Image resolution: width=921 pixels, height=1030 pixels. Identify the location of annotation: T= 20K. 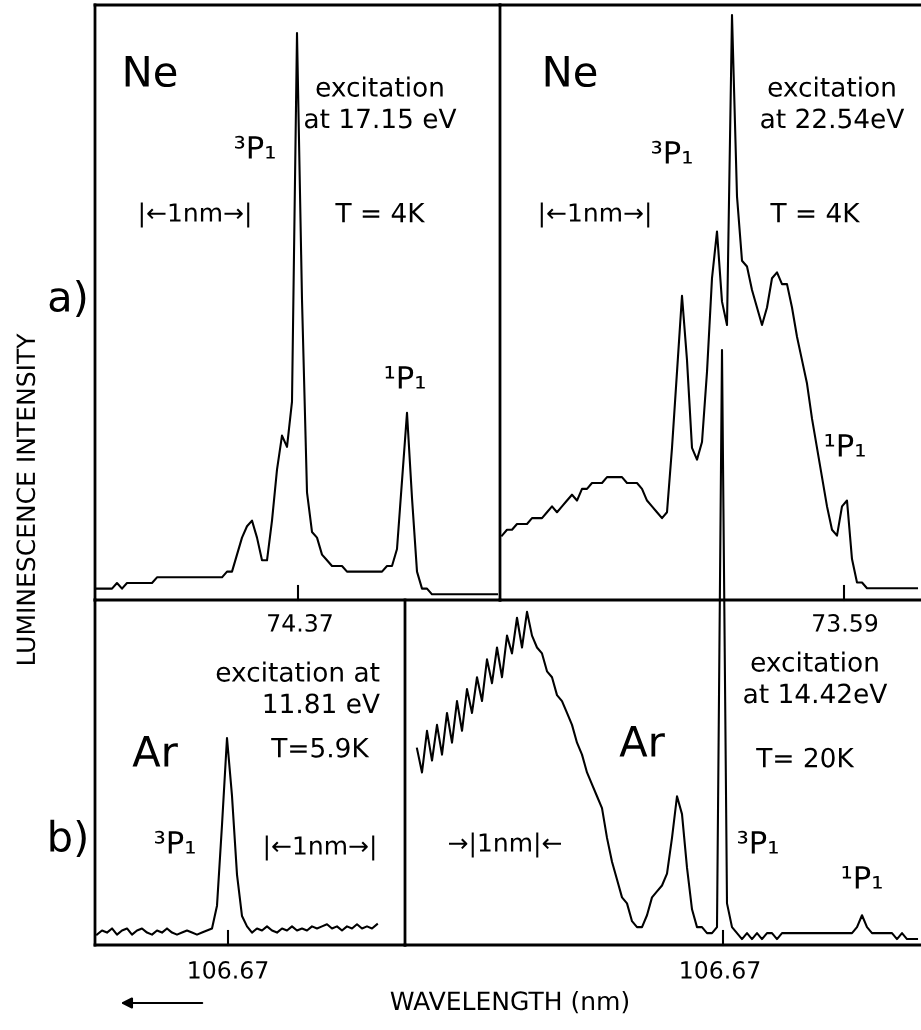
(805, 757).